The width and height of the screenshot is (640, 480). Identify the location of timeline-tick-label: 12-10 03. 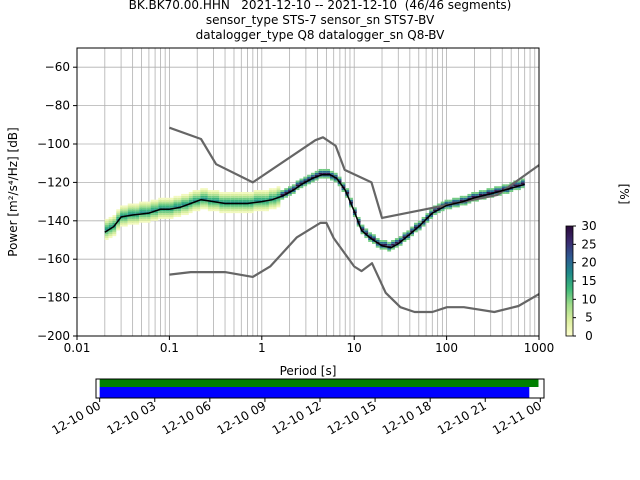
(132, 417).